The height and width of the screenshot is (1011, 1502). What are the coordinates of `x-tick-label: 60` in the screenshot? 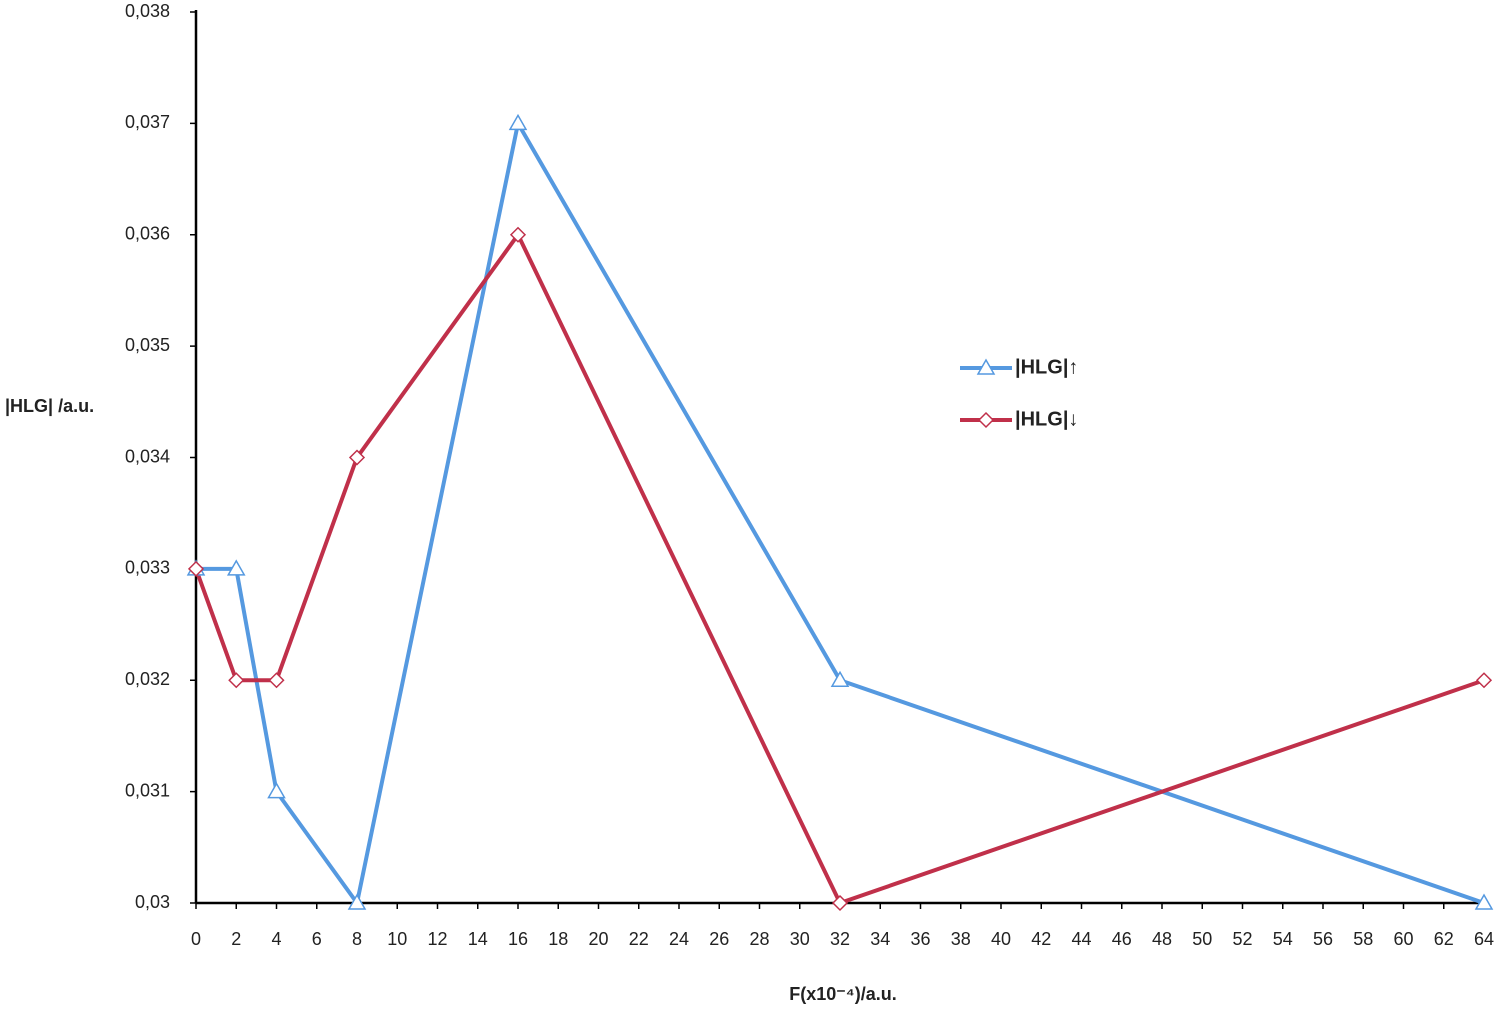 It's located at (1403, 939).